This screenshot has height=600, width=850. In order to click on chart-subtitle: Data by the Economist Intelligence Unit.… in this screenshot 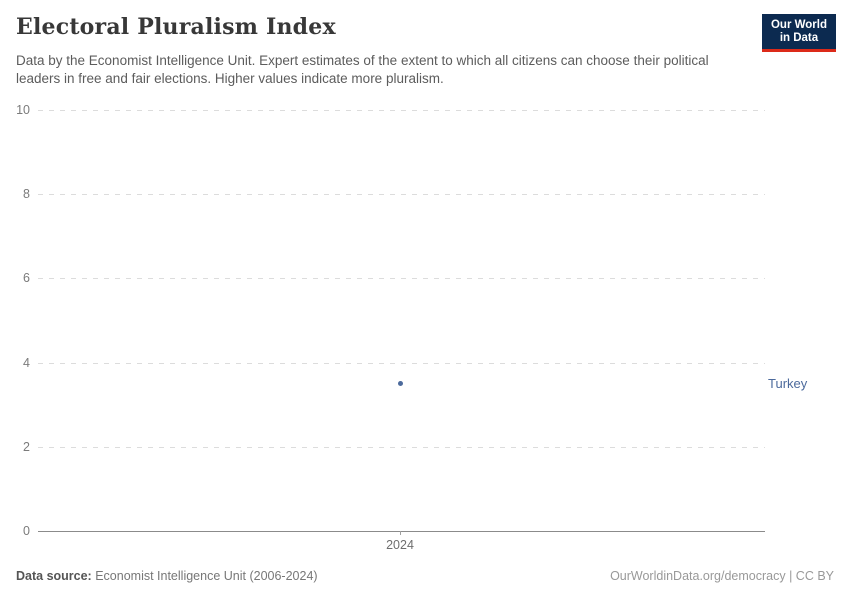, I will do `click(362, 69)`.